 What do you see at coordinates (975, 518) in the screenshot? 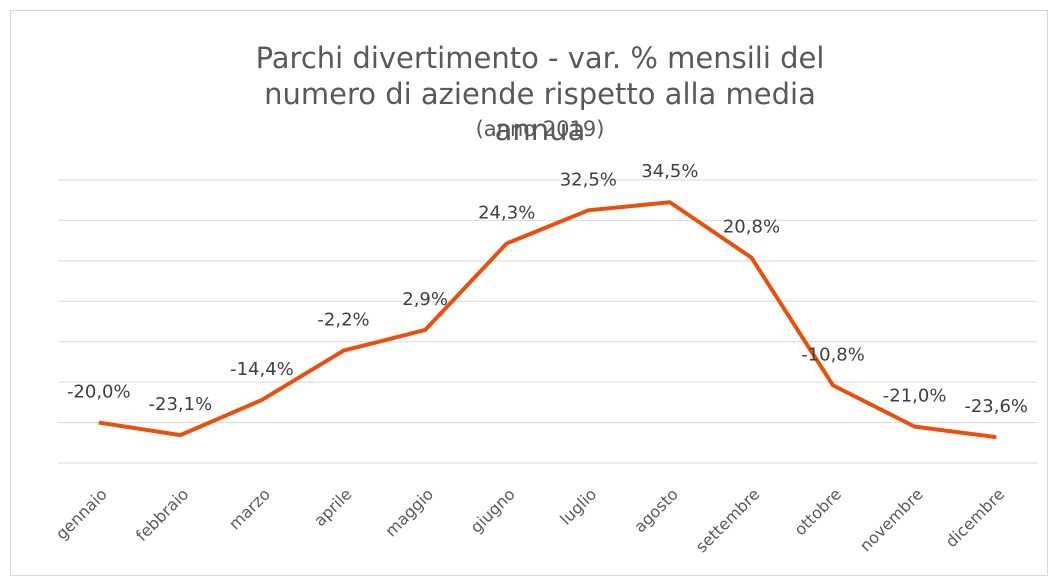
I see `x-tick-label: dicembre` at bounding box center [975, 518].